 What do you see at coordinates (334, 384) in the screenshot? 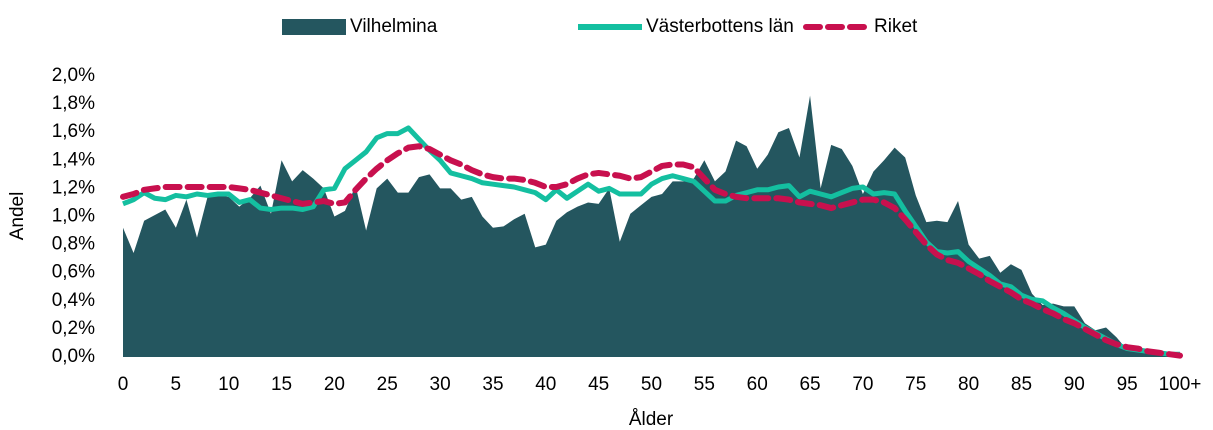
I see `x-tick-label: 20` at bounding box center [334, 384].